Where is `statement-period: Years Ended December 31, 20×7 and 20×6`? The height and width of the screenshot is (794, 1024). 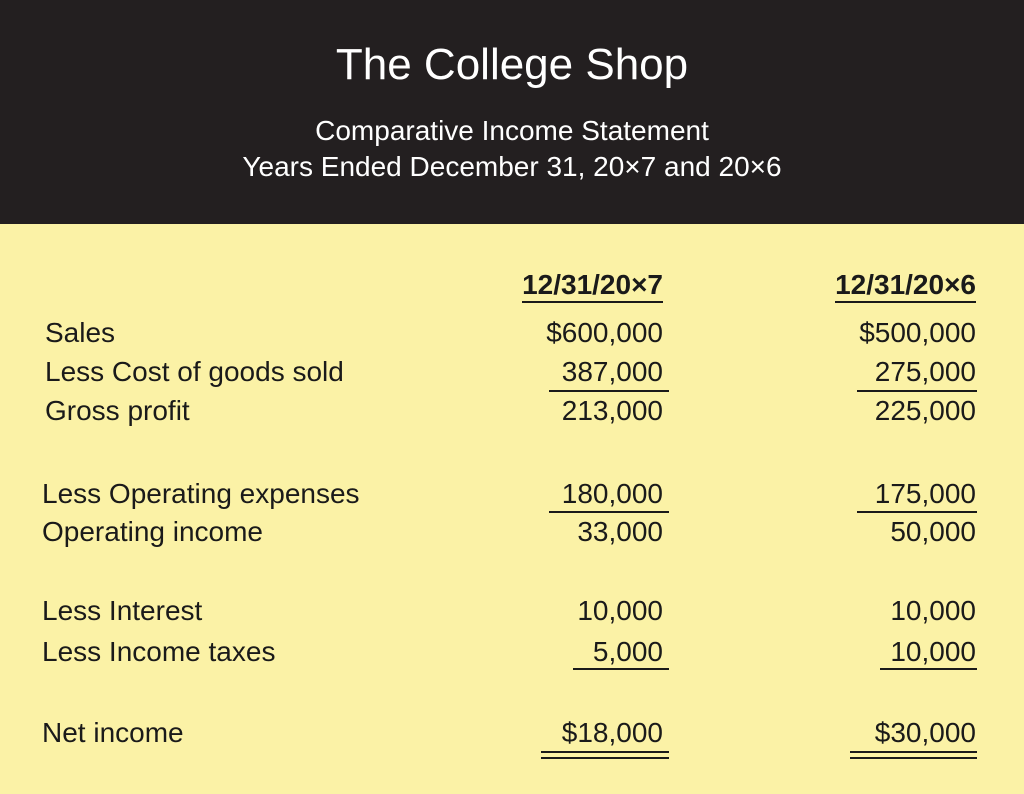
statement-period: Years Ended December 31, 20×7 and 20×6 is located at coordinates (512, 166).